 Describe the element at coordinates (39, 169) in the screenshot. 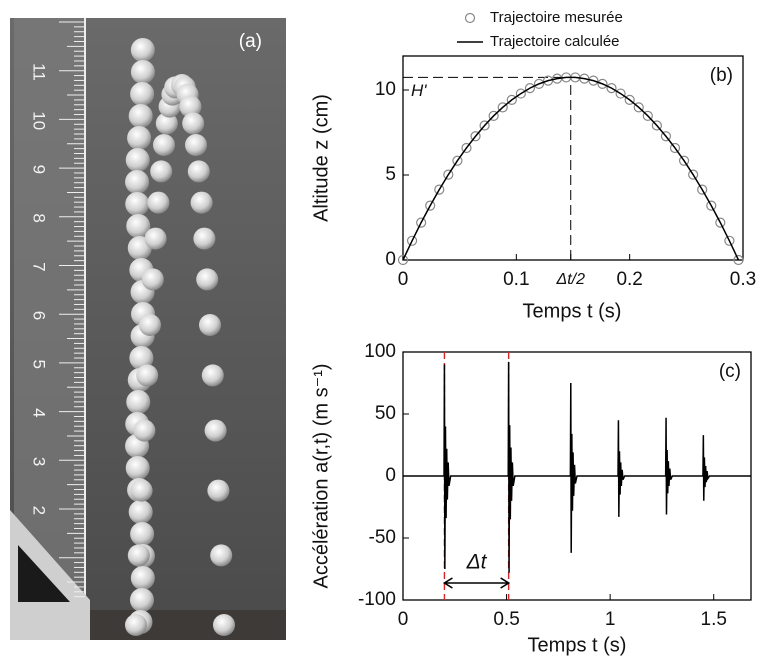

I see `ruler-label: 9` at that location.